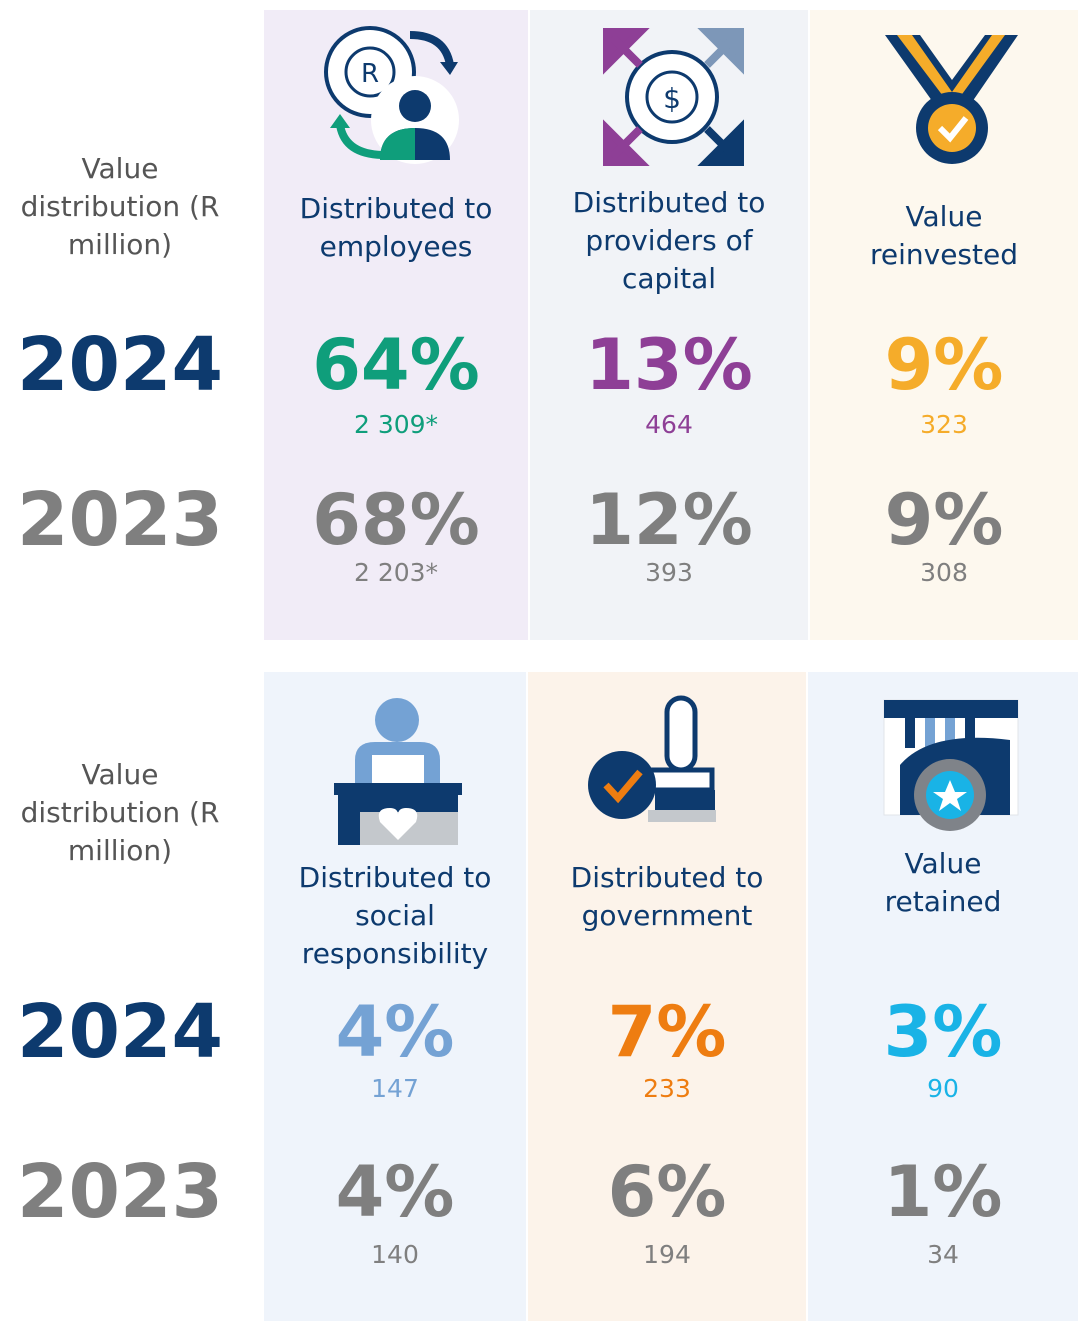 Image resolution: width=1078 pixels, height=1321 pixels. What do you see at coordinates (669, 572) in the screenshot?
I see `amount: 393` at bounding box center [669, 572].